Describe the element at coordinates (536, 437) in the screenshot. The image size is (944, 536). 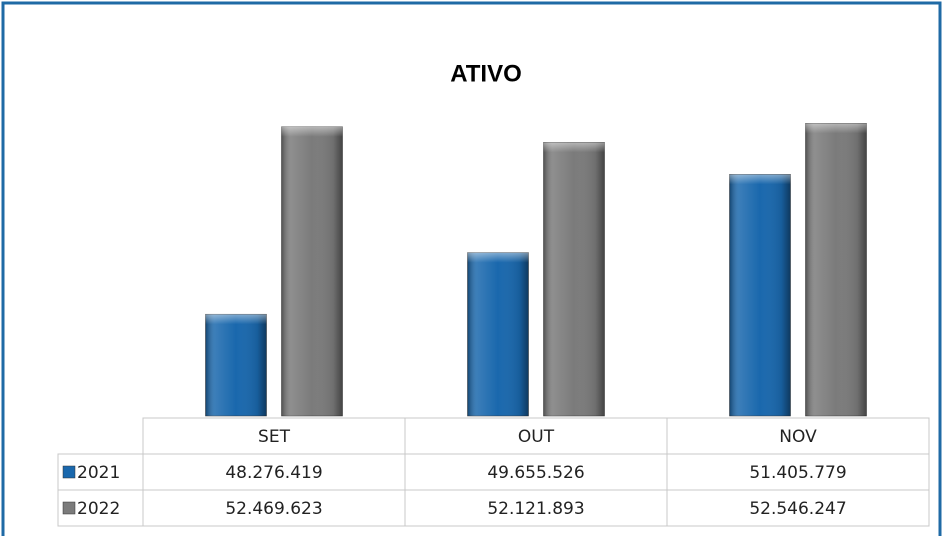
I see `x-tick-label: OUT` at that location.